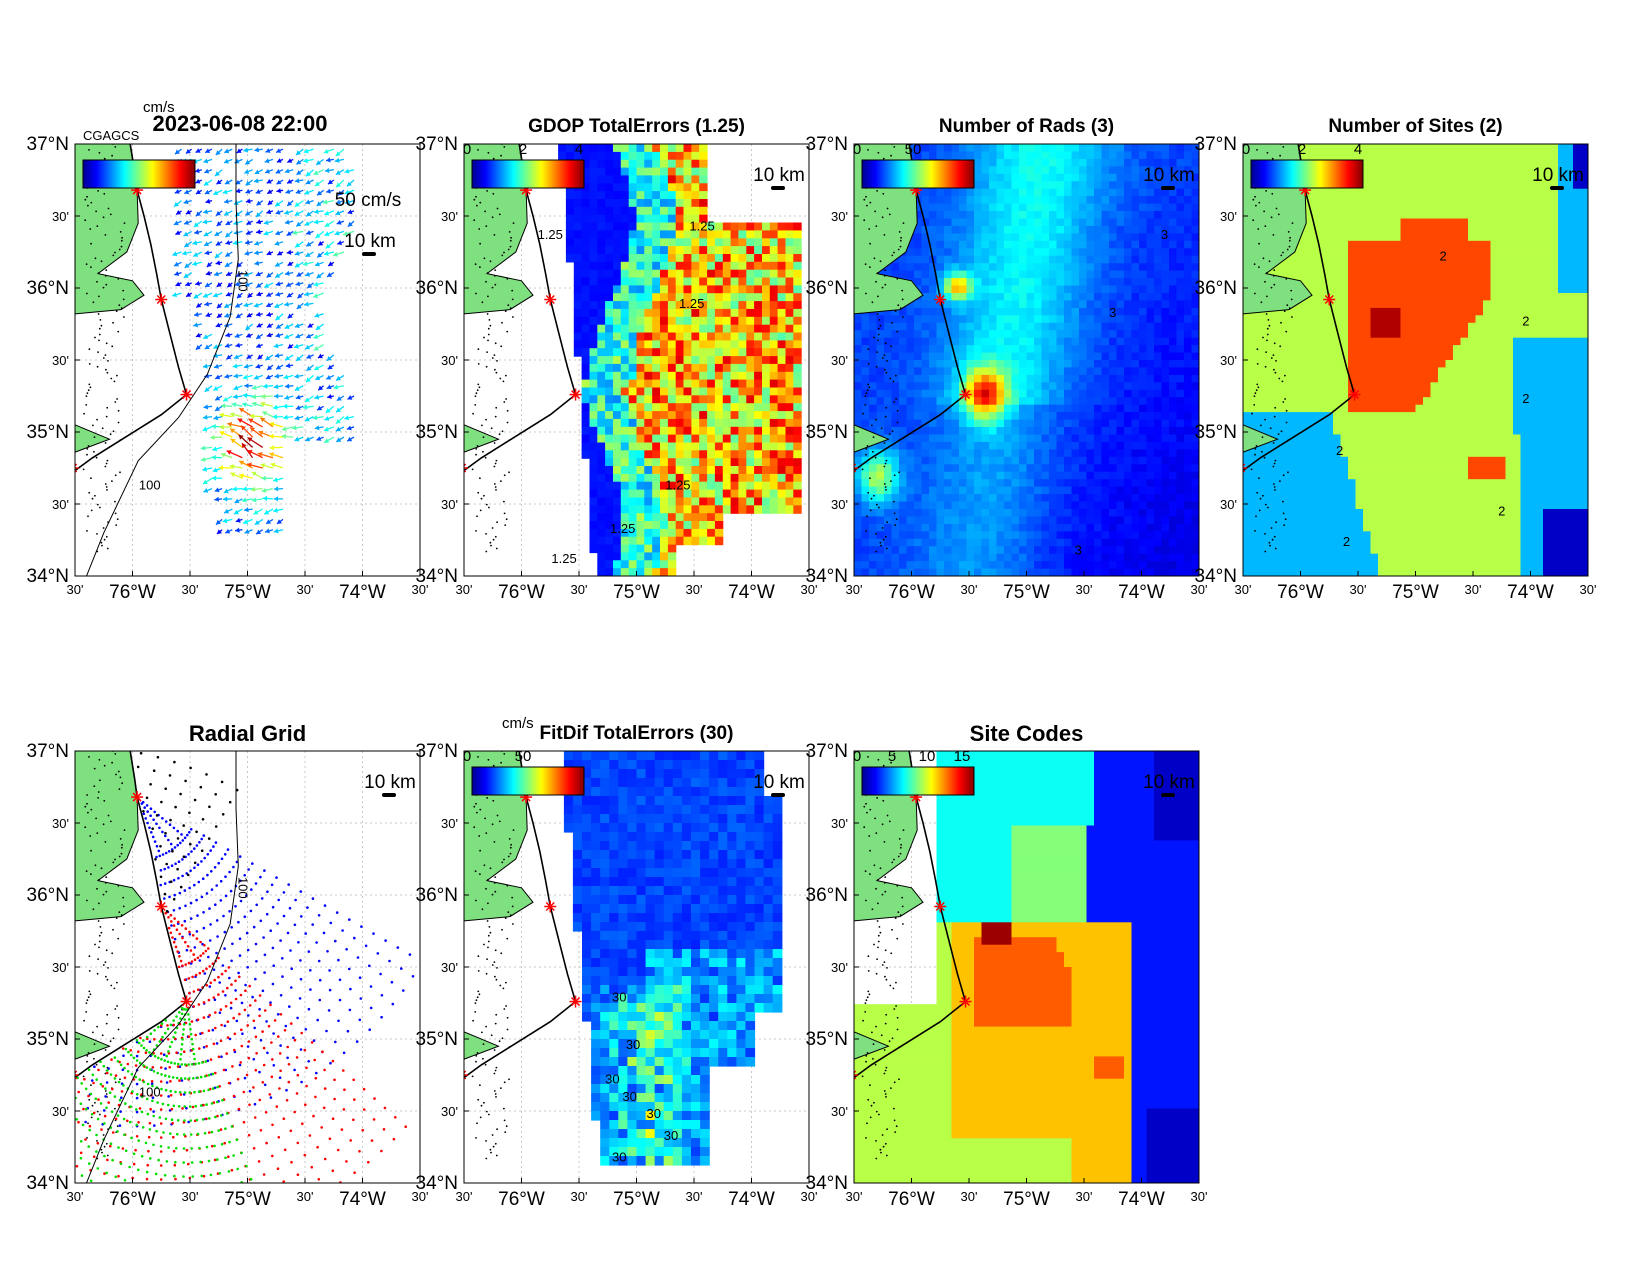 The height and width of the screenshot is (1275, 1650). What do you see at coordinates (370, 241) in the screenshot?
I see `scale-bar-label: 10 km` at bounding box center [370, 241].